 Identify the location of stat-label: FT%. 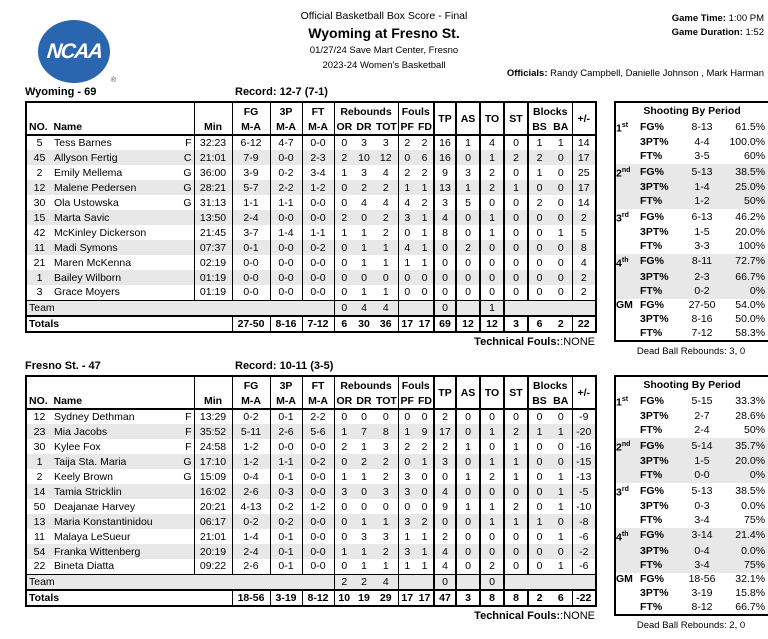
(651, 246).